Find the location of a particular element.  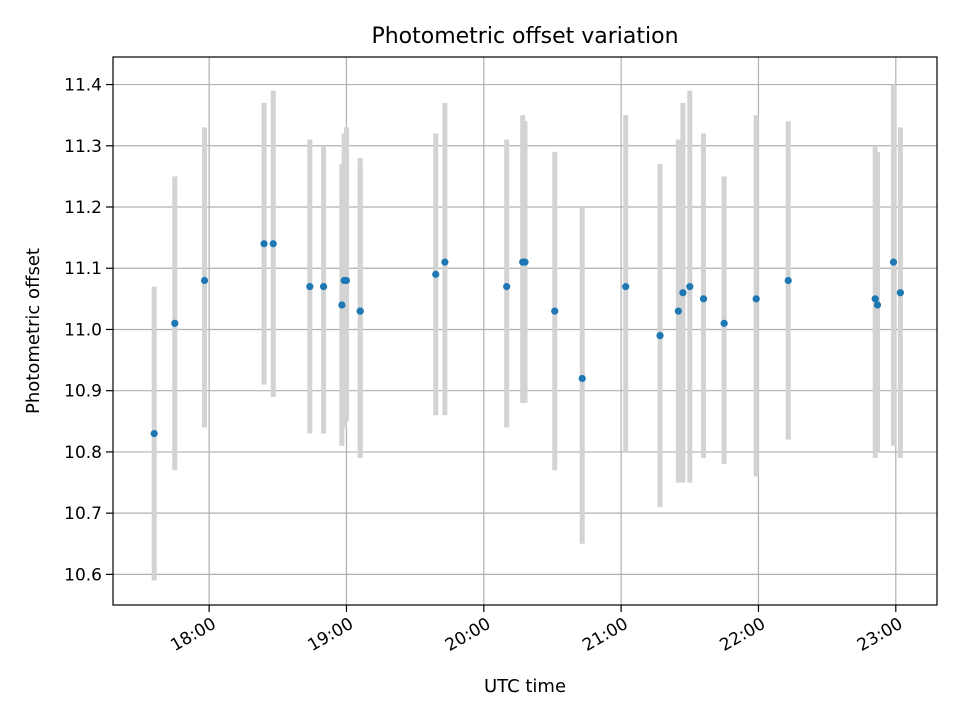

y-tick-label: 10.6 is located at coordinates (83, 575).